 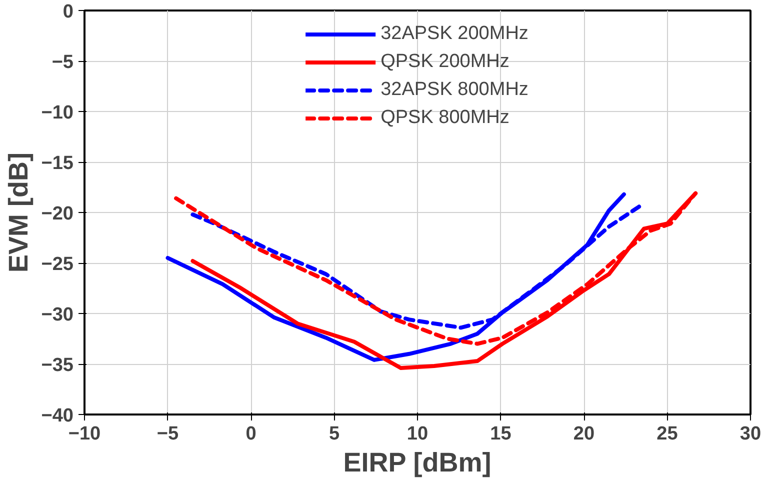 What do you see at coordinates (68, 12) in the screenshot?
I see `y-tick-label: 0` at bounding box center [68, 12].